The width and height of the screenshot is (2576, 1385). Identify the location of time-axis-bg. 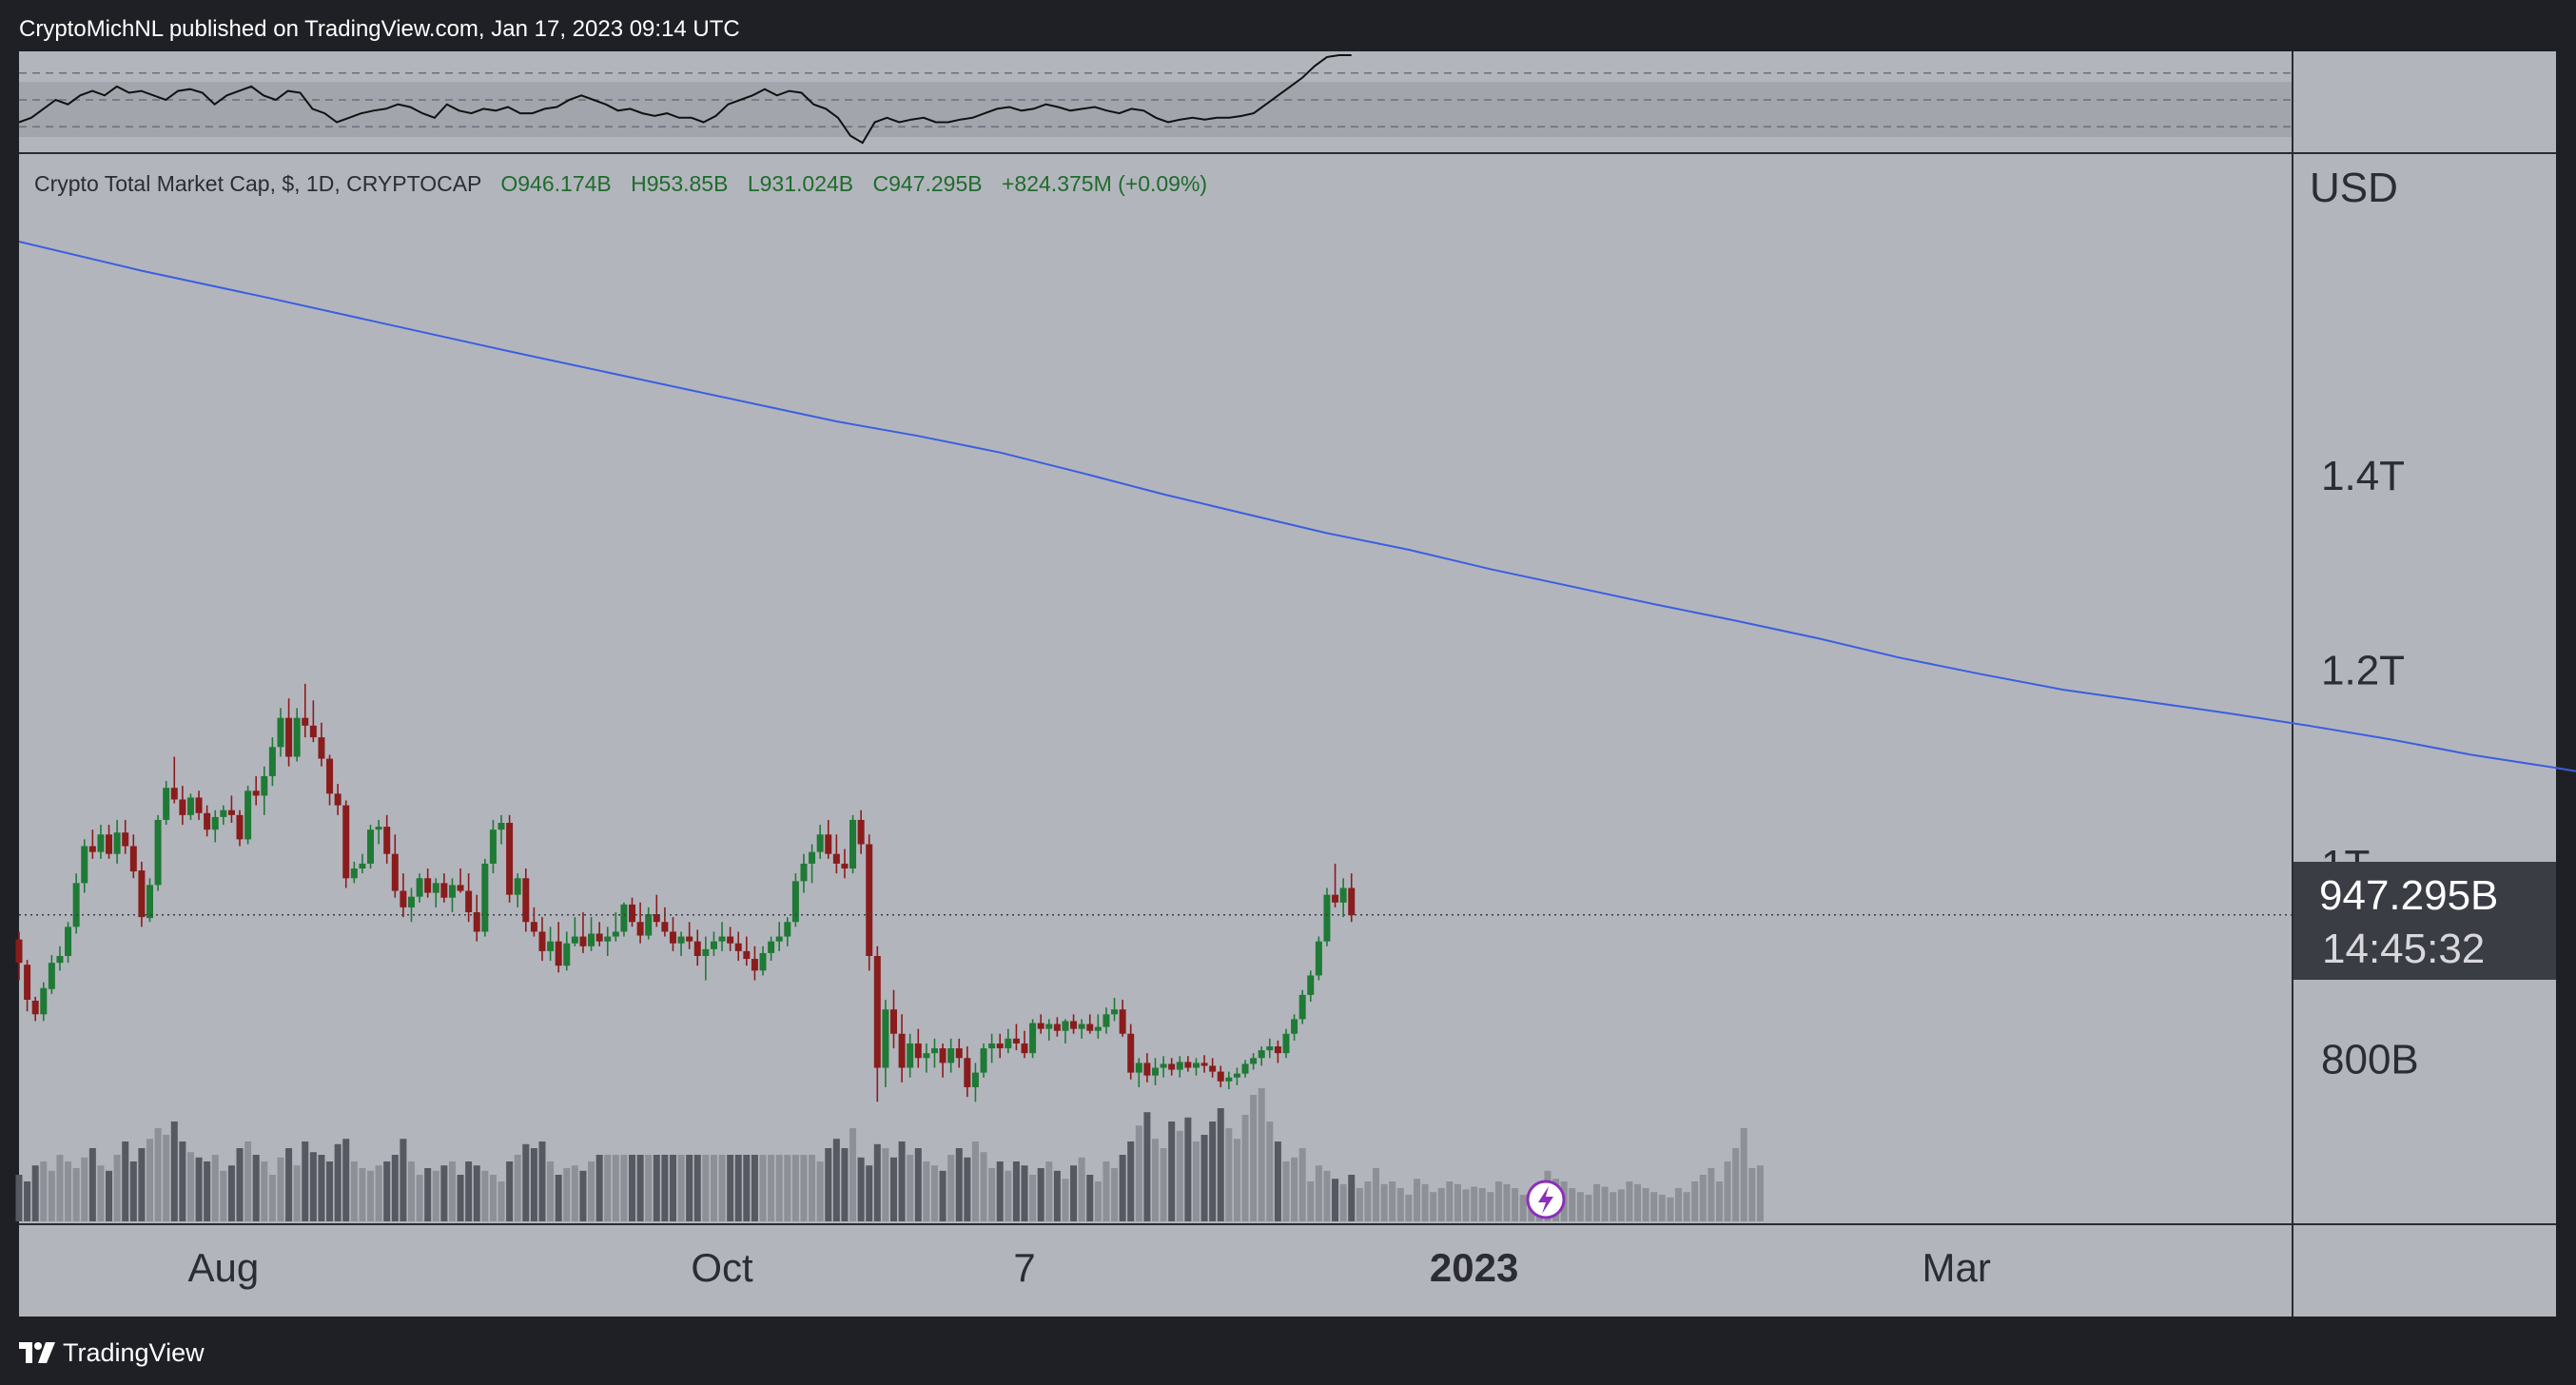
(1155, 1271).